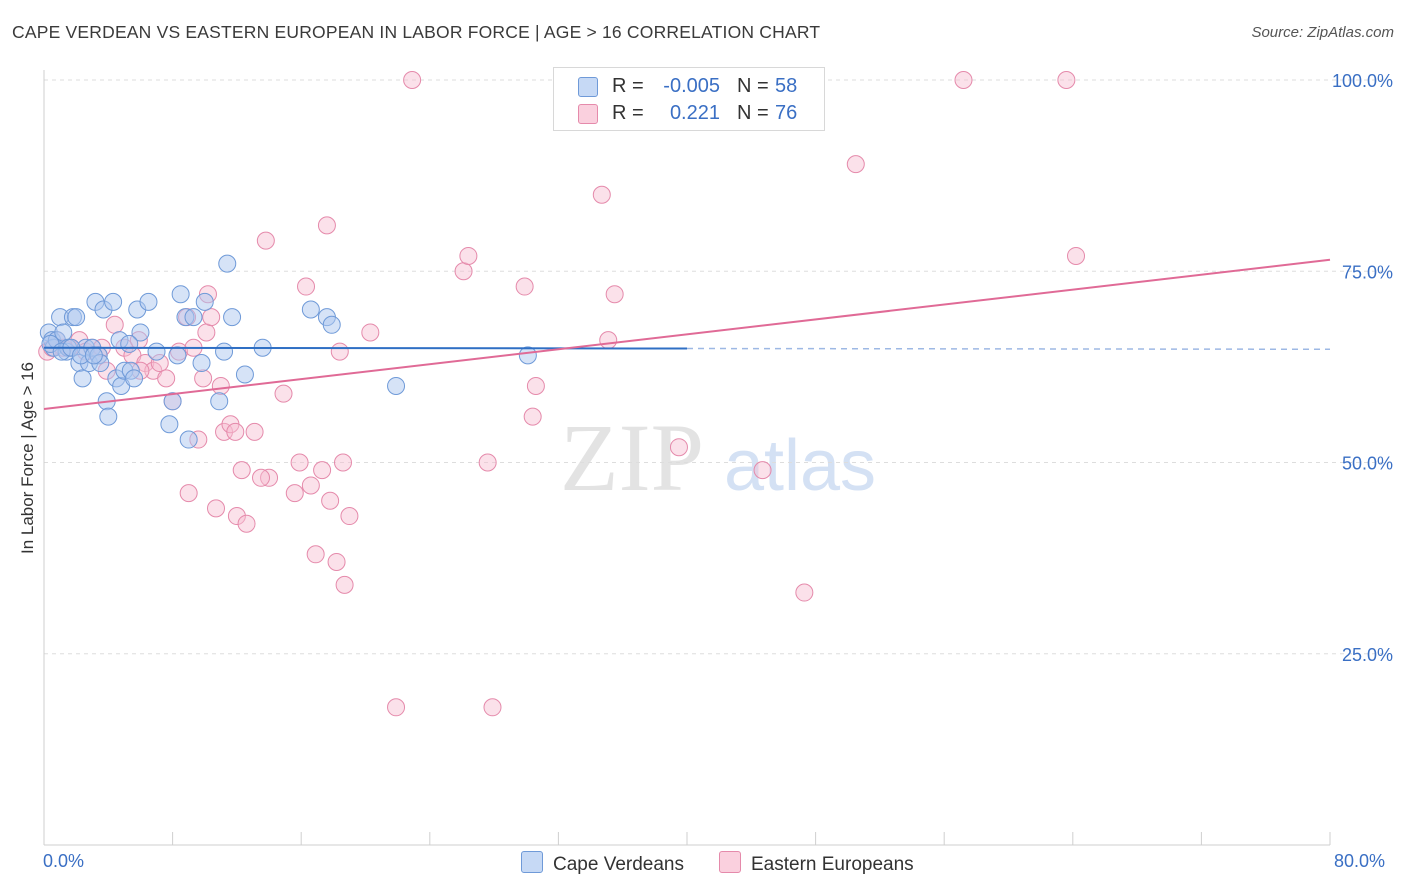 The image size is (1406, 892). I want to click on cape-verdeans-trend-extension, so click(1008, 349).